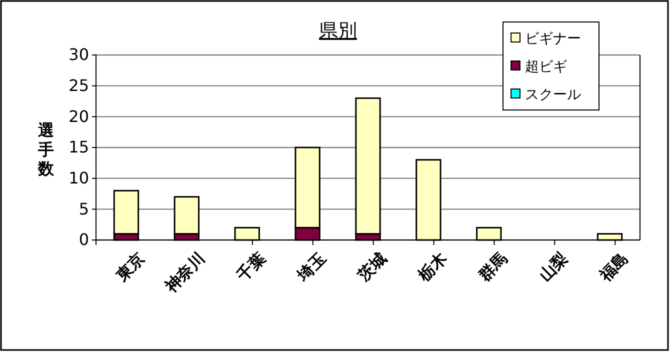 Image resolution: width=670 pixels, height=352 pixels. Describe the element at coordinates (129, 267) in the screenshot. I see `x-tick-label: 東京` at that location.